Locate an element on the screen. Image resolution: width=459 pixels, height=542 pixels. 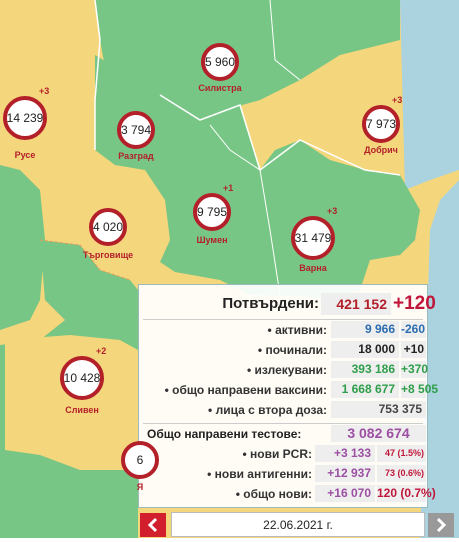
test-label: • нови антигенни: is located at coordinates (259, 474).